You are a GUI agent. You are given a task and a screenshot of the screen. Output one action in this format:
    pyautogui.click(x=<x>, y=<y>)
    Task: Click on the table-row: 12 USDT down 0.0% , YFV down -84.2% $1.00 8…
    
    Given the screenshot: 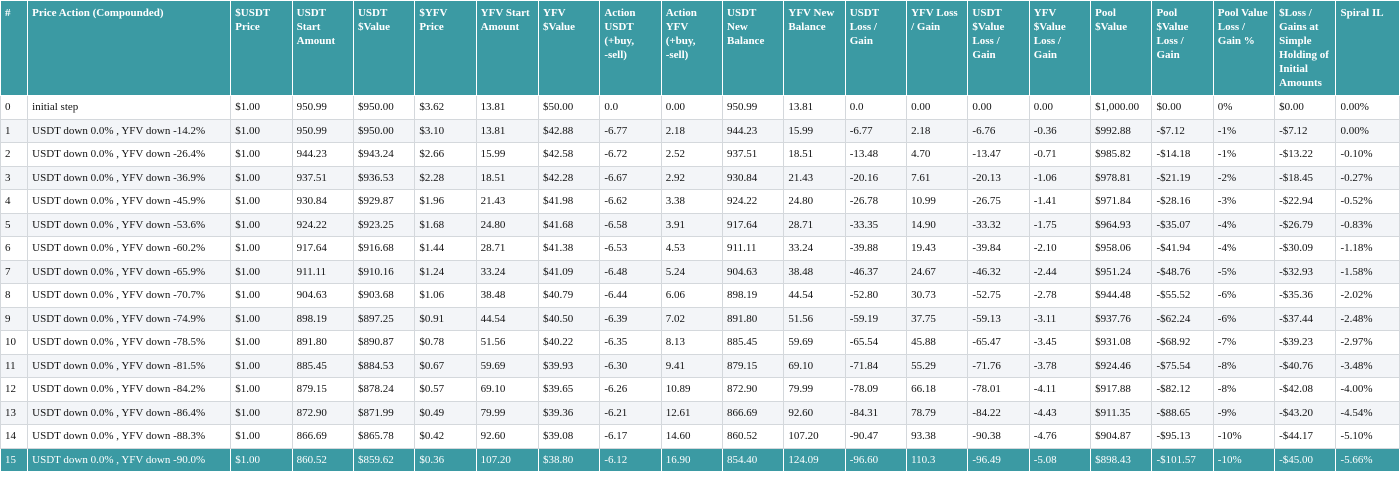 What is the action you would take?
    pyautogui.click(x=700, y=389)
    